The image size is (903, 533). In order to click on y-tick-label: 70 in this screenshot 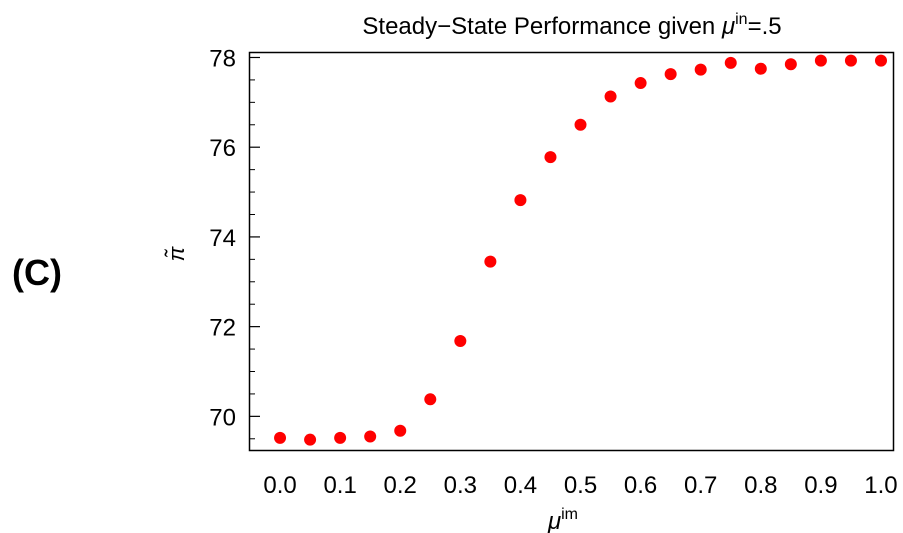, I will do `click(222, 417)`.